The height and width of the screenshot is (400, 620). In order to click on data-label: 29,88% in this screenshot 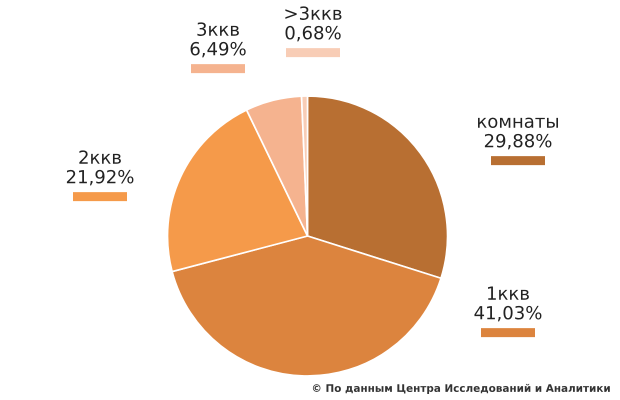, I will do `click(518, 142)`.